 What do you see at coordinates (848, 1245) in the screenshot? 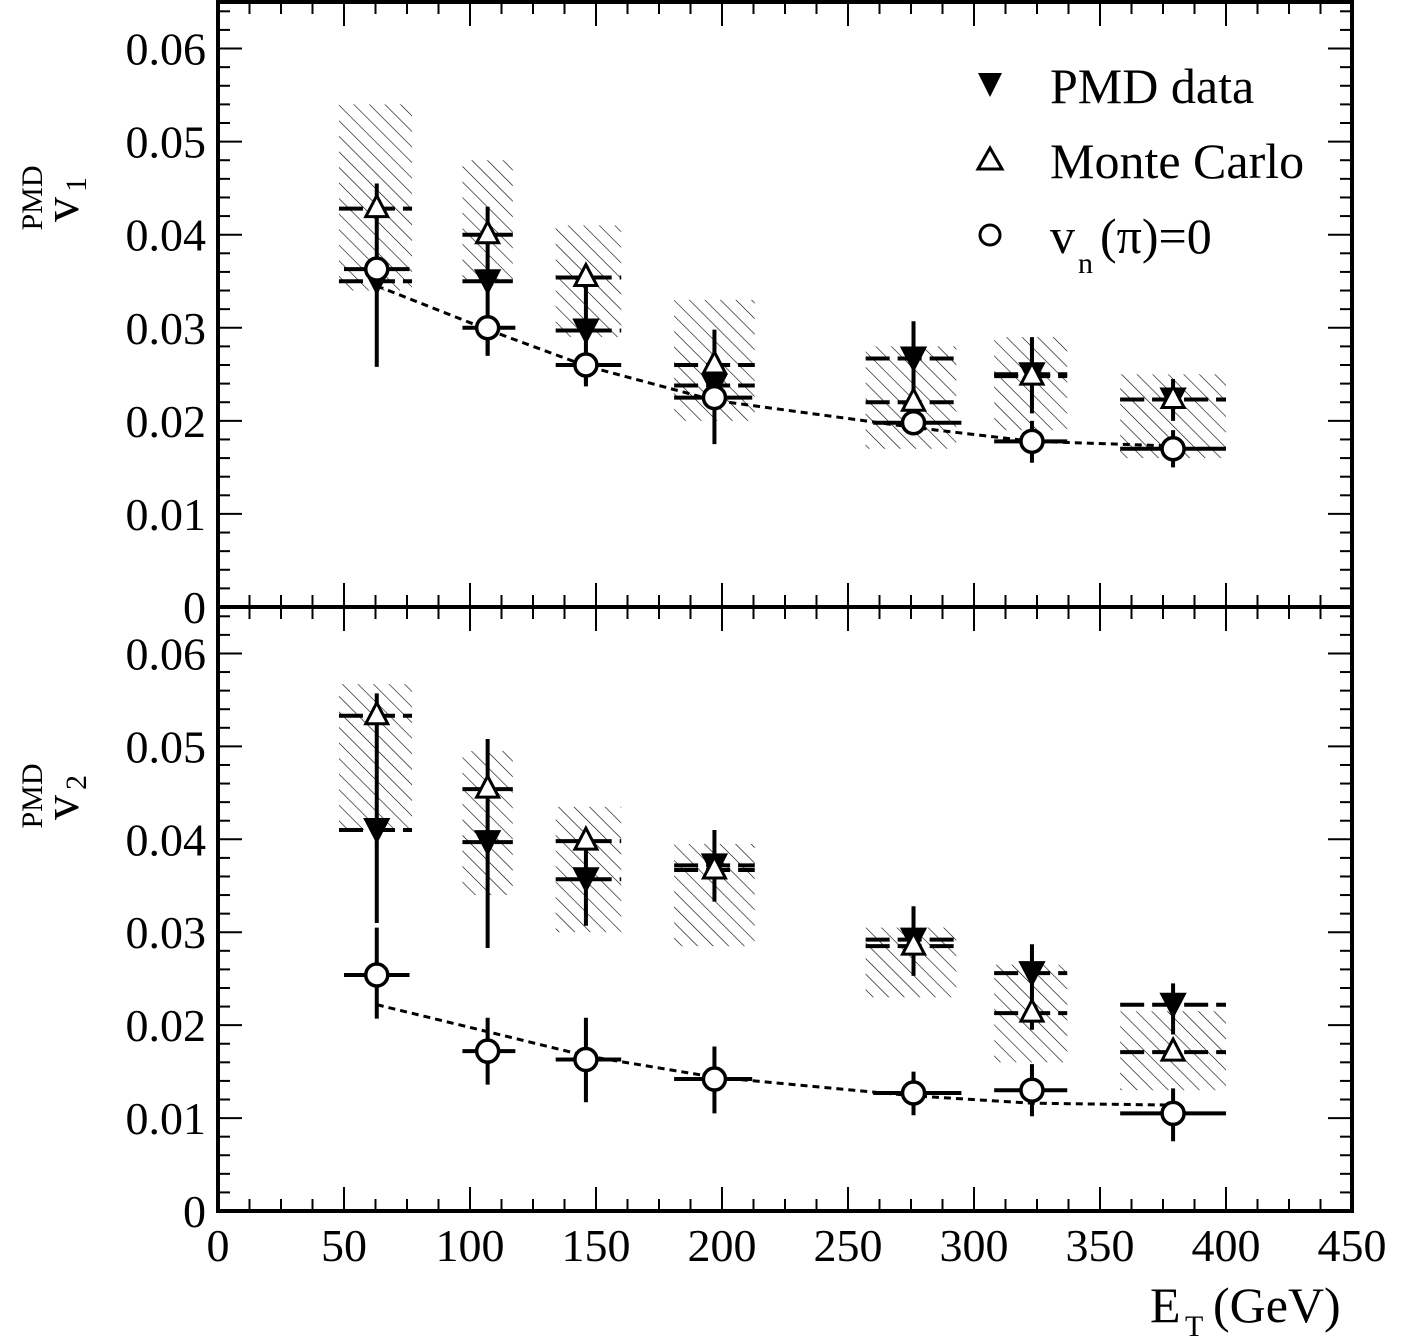
I see `x-tick-label: 250` at bounding box center [848, 1245].